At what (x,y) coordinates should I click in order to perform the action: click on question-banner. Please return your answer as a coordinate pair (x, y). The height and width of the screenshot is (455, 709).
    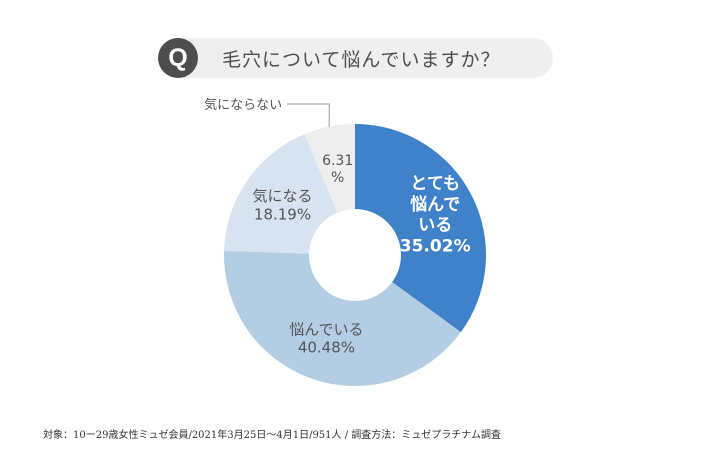
    Looking at the image, I should click on (355, 58).